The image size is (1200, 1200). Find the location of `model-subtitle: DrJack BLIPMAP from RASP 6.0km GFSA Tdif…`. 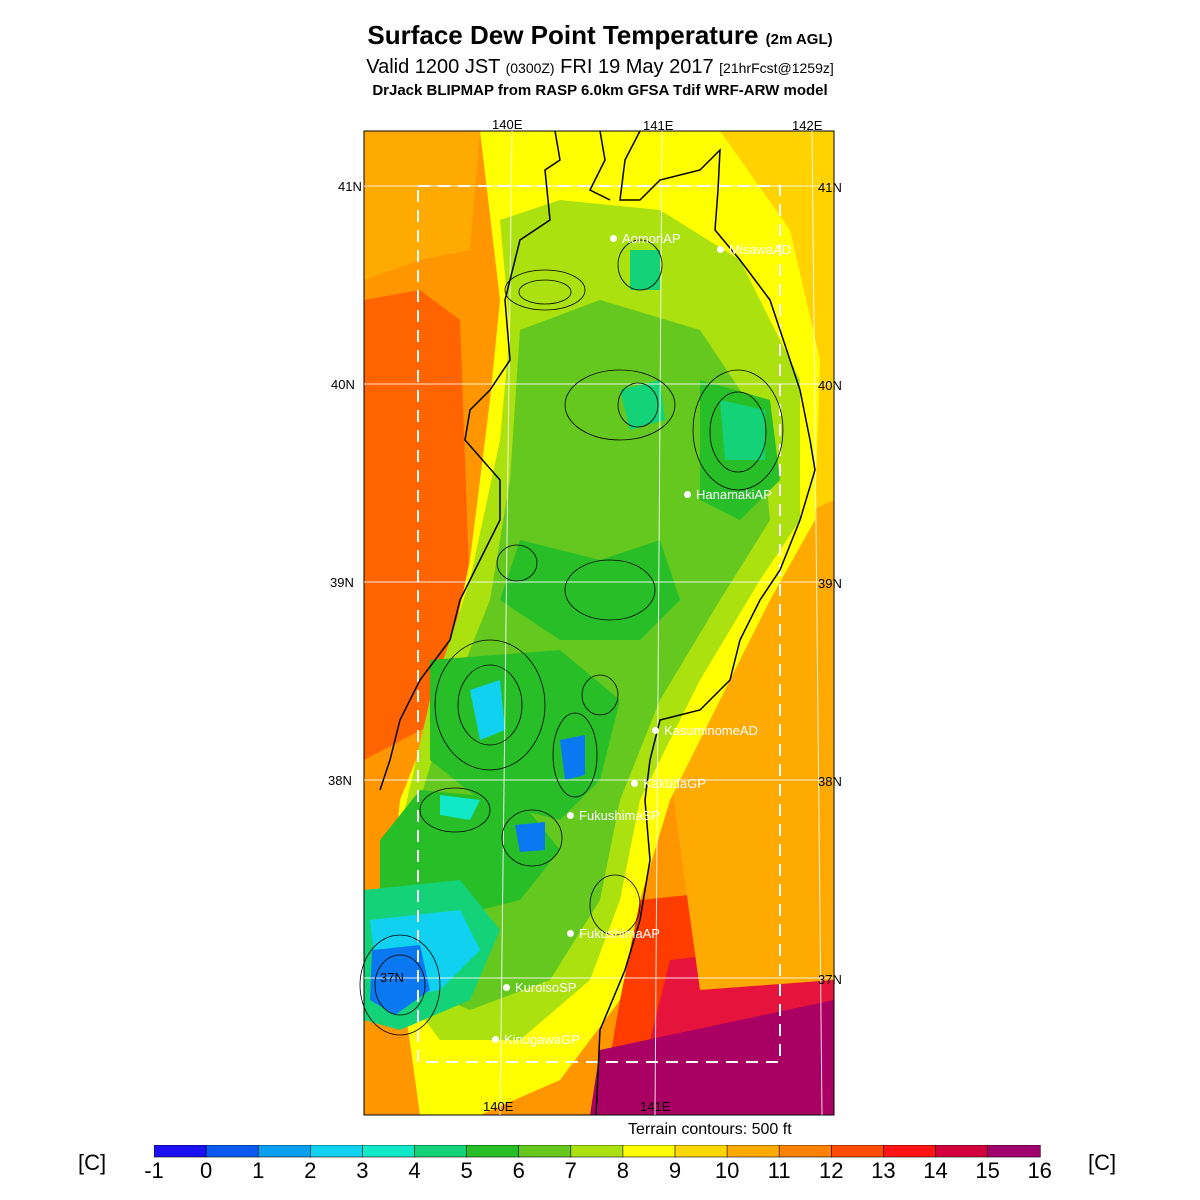

model-subtitle: DrJack BLIPMAP from RASP 6.0km GFSA Tdif… is located at coordinates (600, 90).